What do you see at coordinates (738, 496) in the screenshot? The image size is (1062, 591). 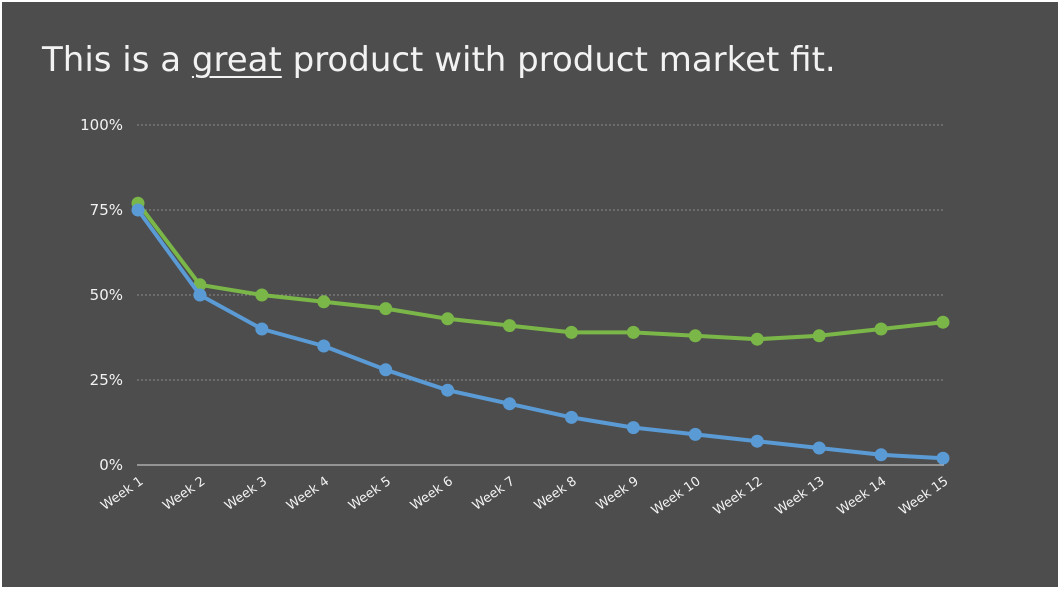 I see `x-tick-label: Week 12` at bounding box center [738, 496].